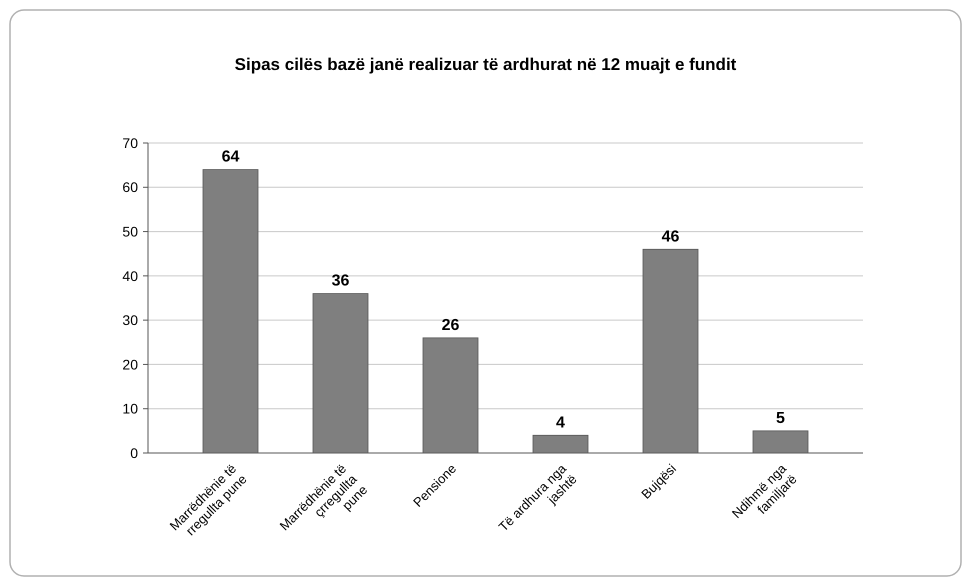 The image size is (969, 585). I want to click on data-label: 5, so click(781, 418).